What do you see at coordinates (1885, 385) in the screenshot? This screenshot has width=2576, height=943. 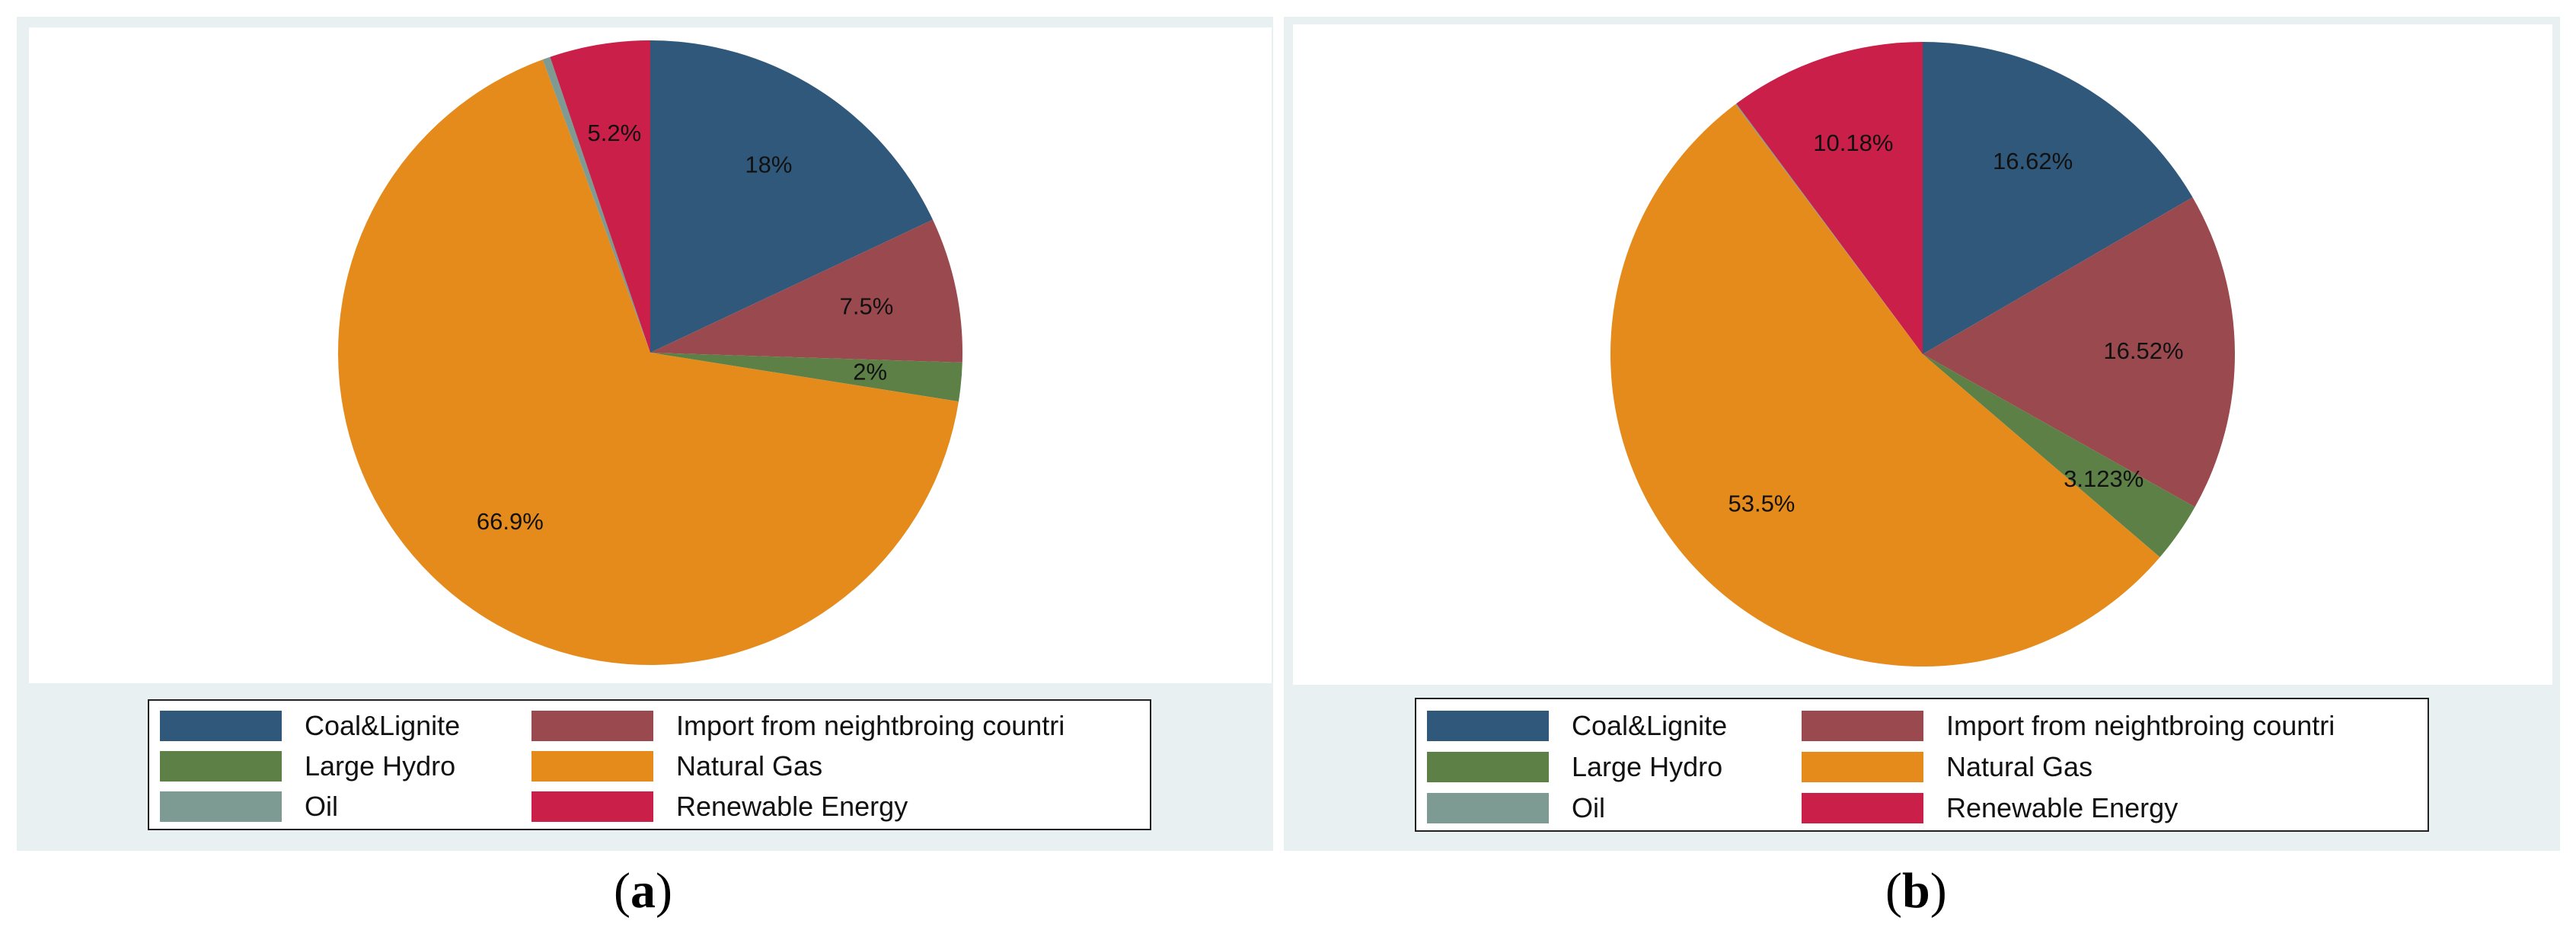 I see `pie-slice-natural-gas` at bounding box center [1885, 385].